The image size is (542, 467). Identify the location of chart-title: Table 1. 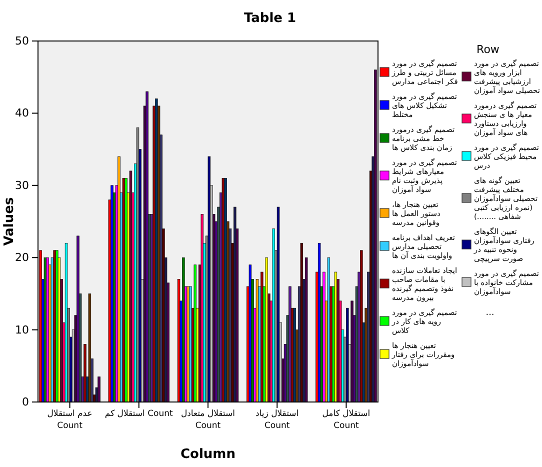
(270, 18).